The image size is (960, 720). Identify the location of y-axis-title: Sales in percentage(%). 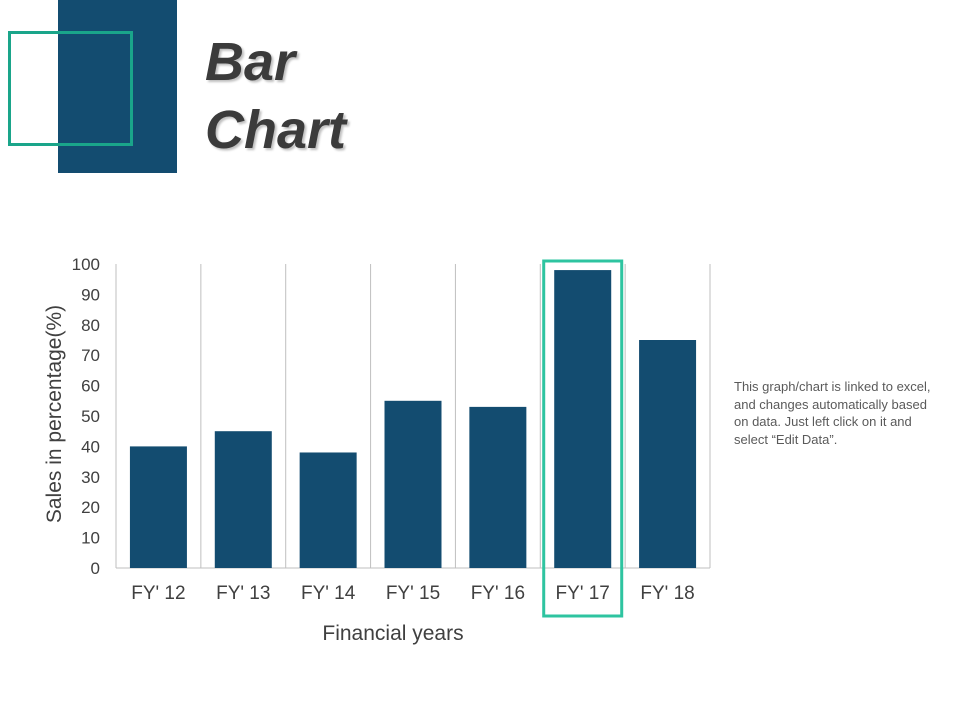
(54, 414).